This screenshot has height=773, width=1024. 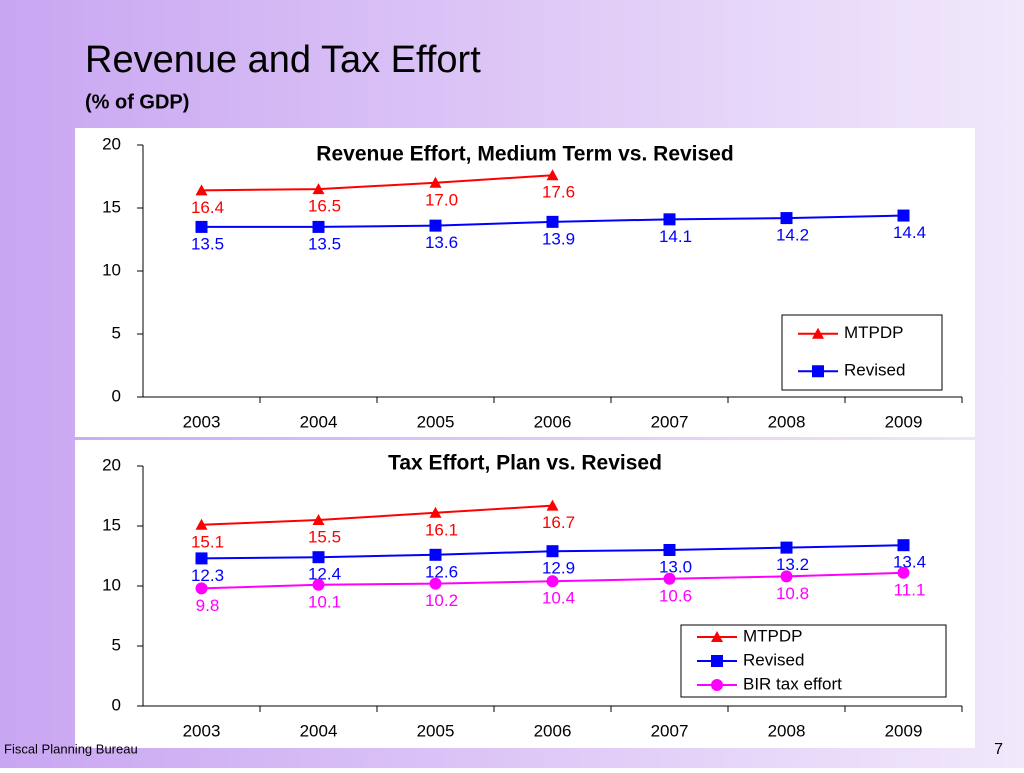 What do you see at coordinates (525, 463) in the screenshot?
I see `chart-title: Tax Effort, Plan vs. Revised` at bounding box center [525, 463].